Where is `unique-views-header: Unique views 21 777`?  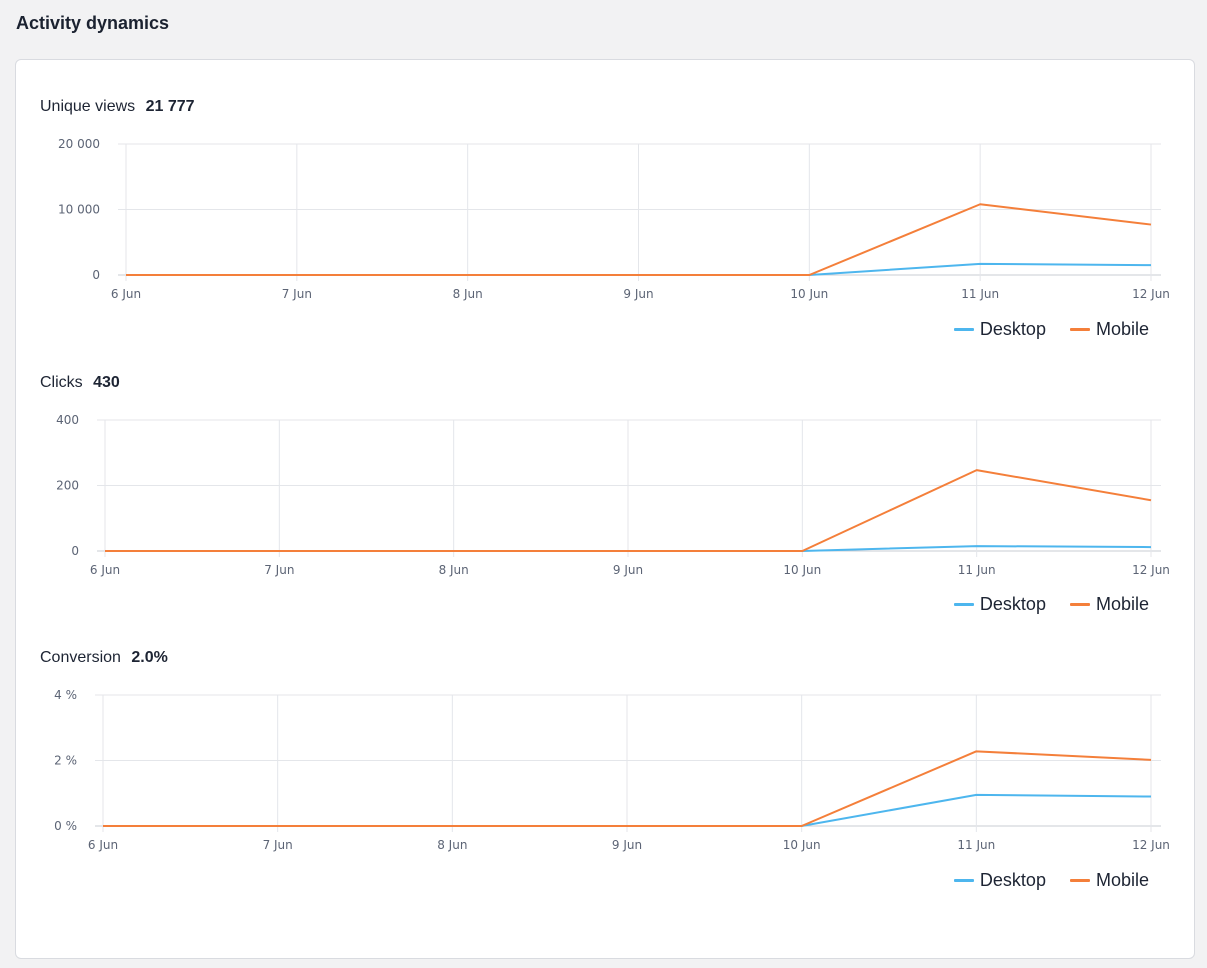 unique-views-header: Unique views 21 777 is located at coordinates (117, 107).